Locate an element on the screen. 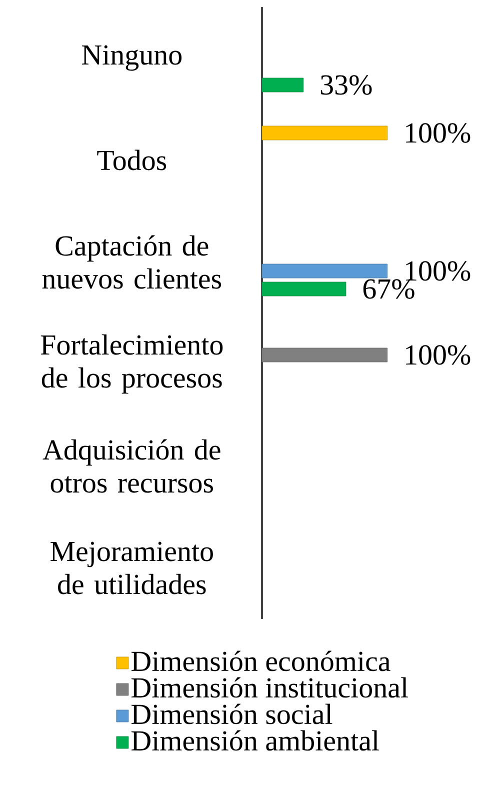  legend-label: Dimensión económica is located at coordinates (260, 661).